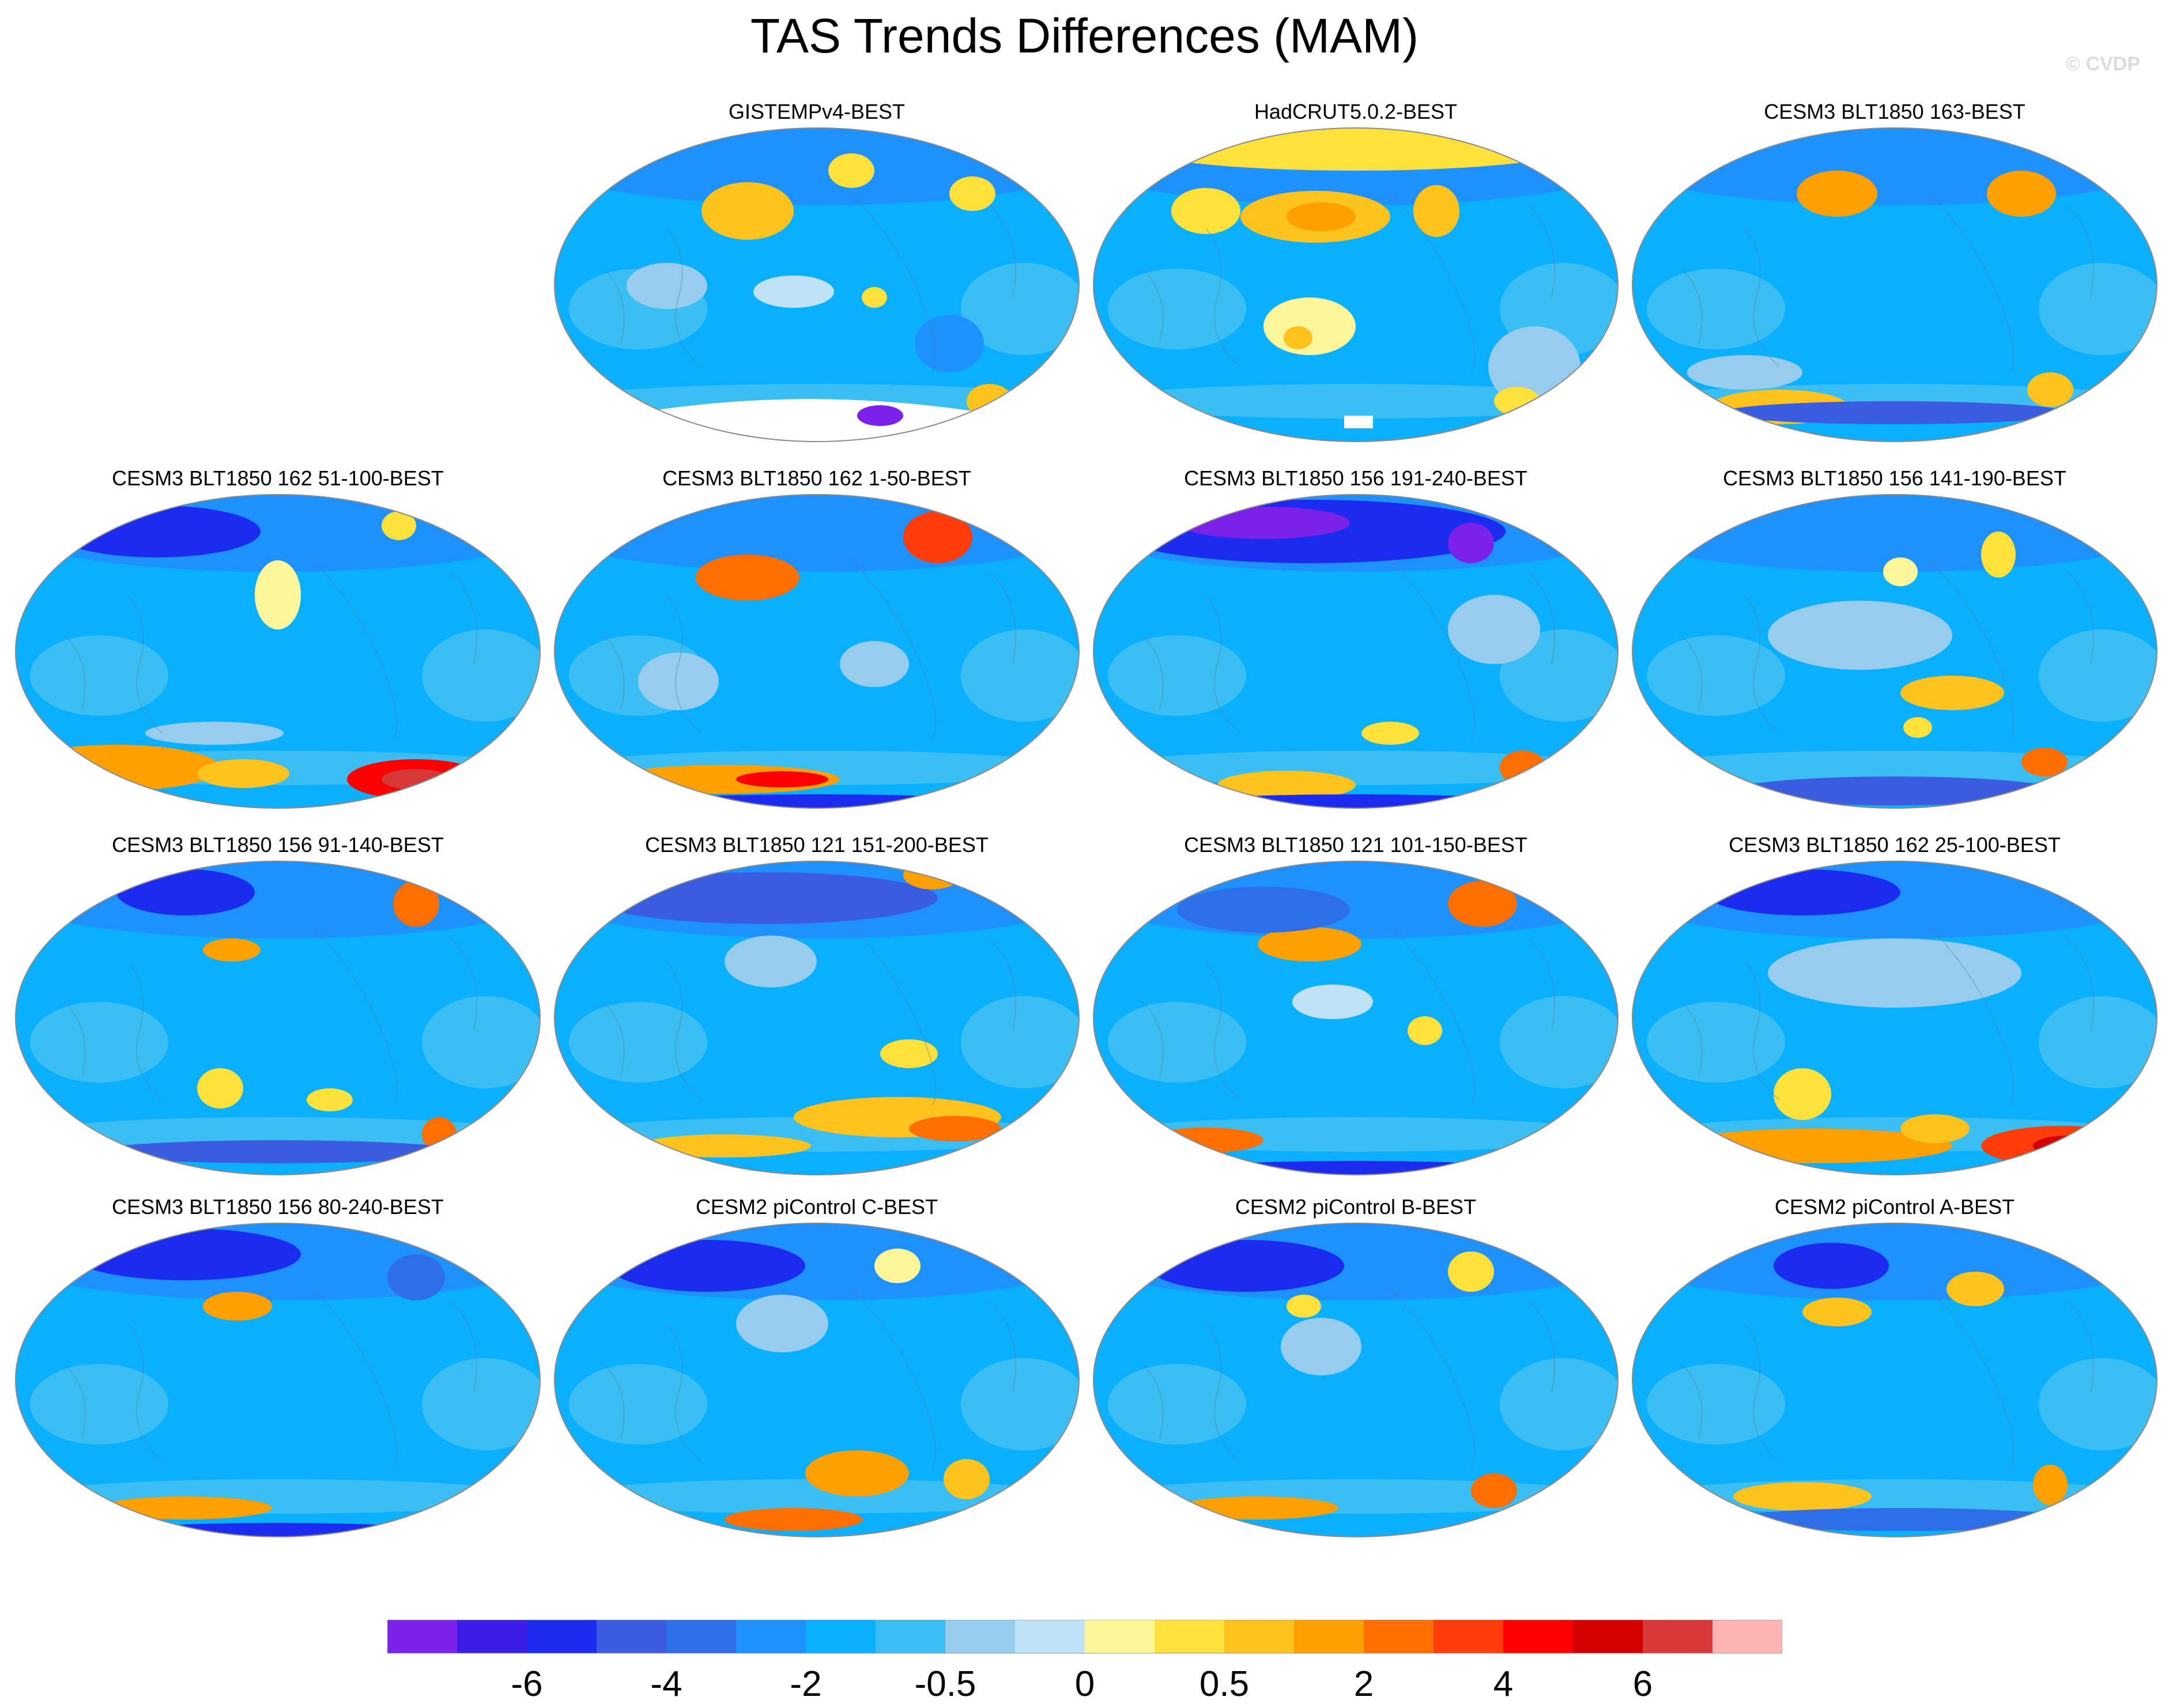  What do you see at coordinates (1643, 1684) in the screenshot?
I see `colorbar-tick-label: 6` at bounding box center [1643, 1684].